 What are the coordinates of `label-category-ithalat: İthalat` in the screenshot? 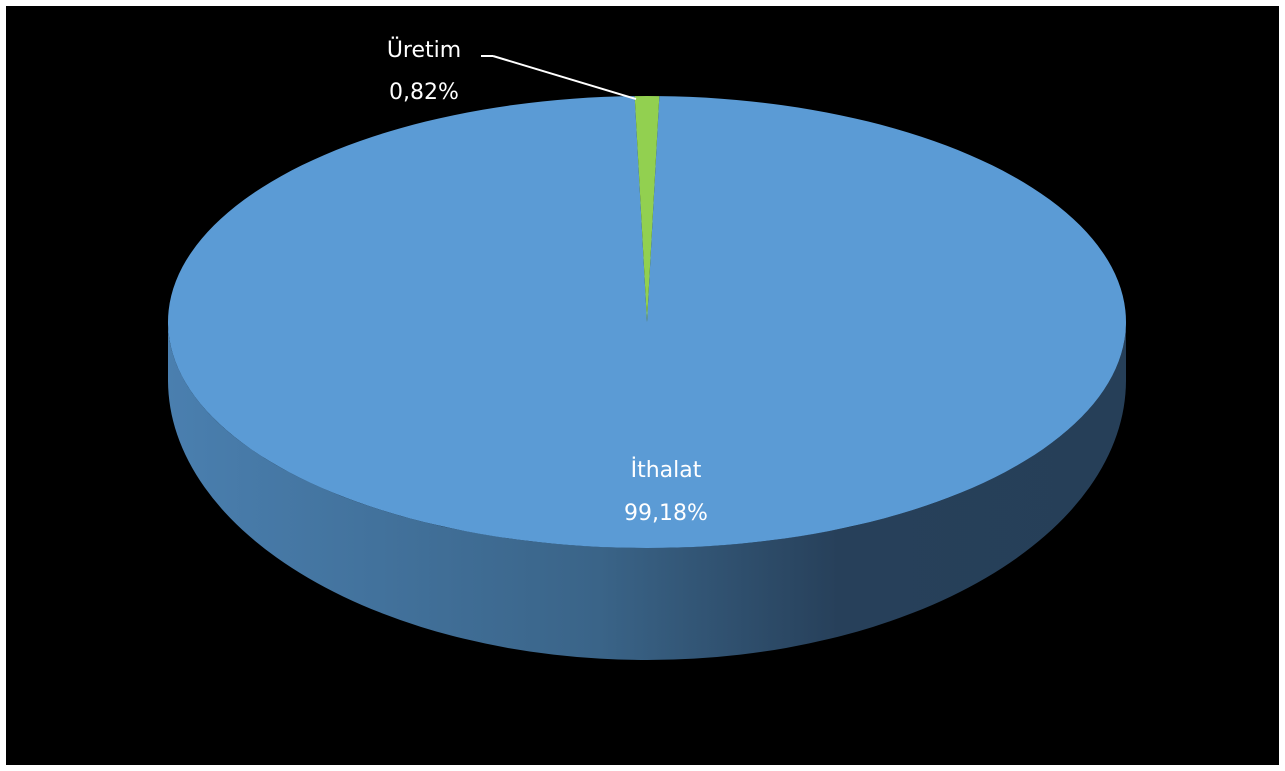 It's located at (666, 470).